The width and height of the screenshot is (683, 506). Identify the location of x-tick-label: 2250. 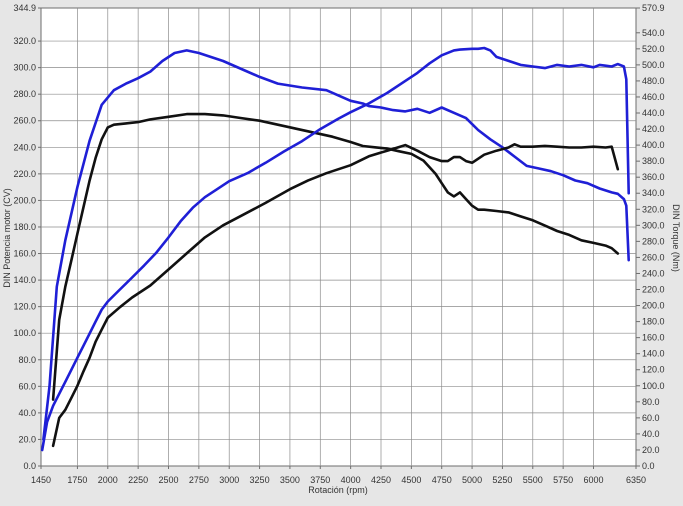
(138, 480).